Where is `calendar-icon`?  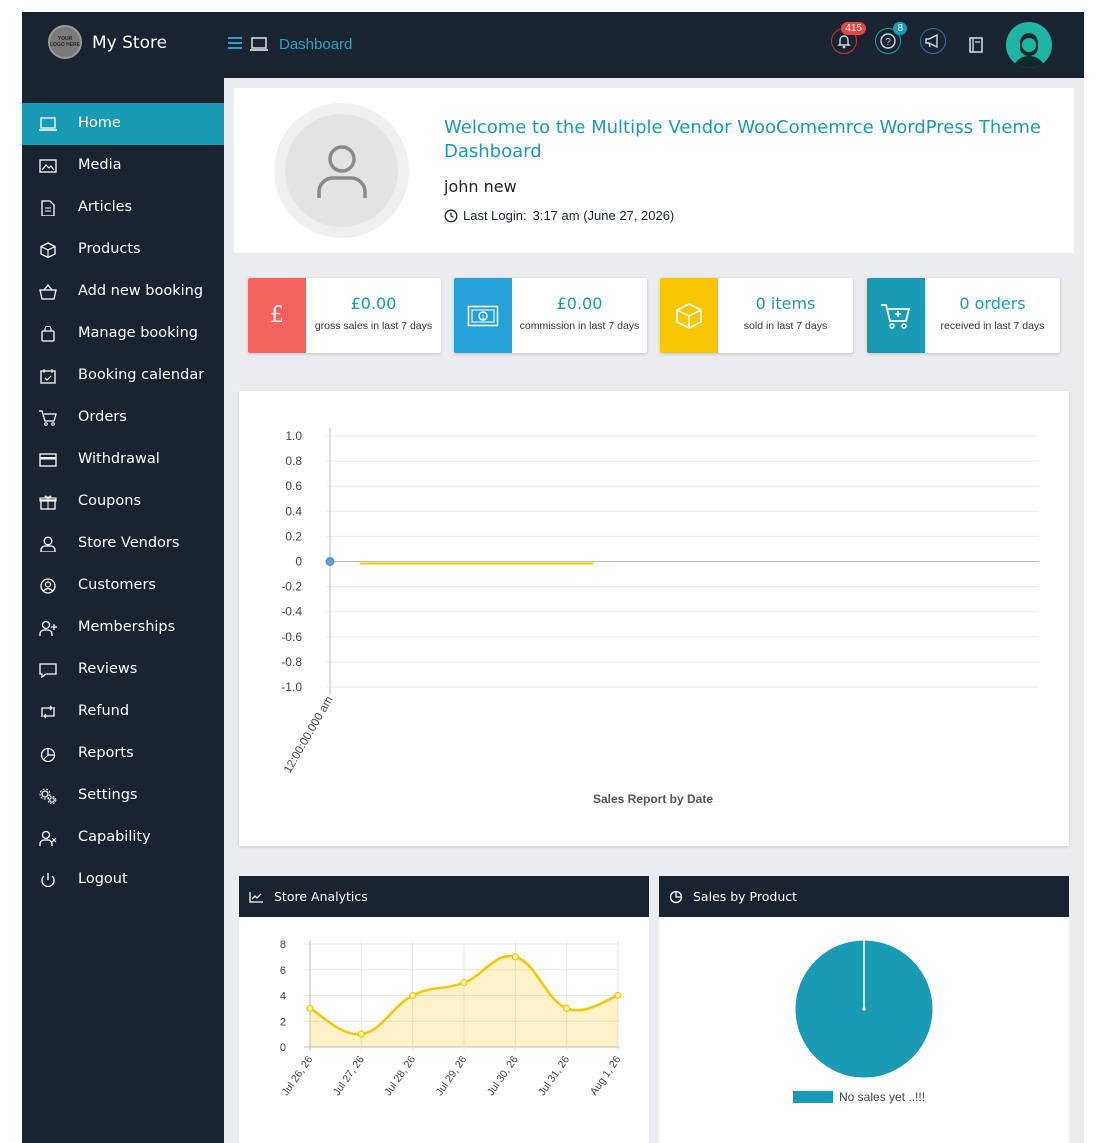 calendar-icon is located at coordinates (48, 376).